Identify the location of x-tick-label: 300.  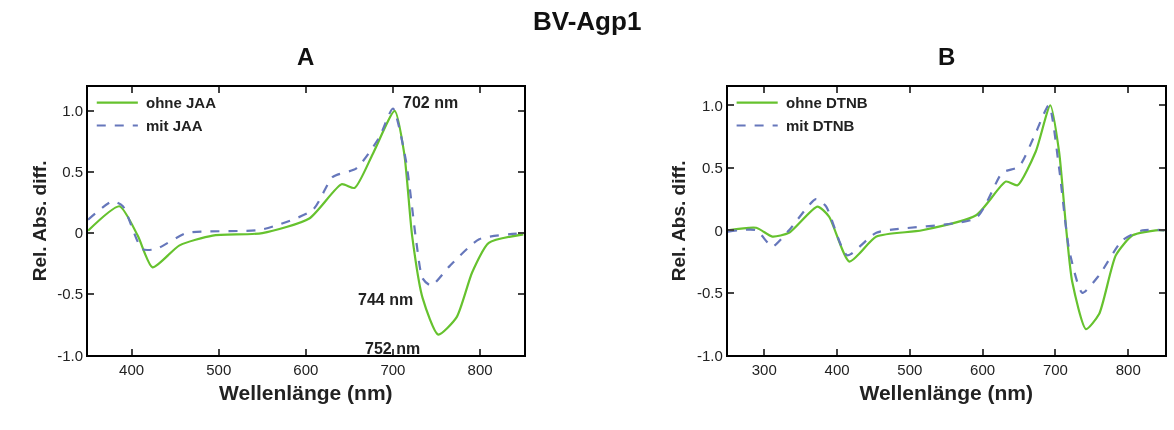
(764, 370).